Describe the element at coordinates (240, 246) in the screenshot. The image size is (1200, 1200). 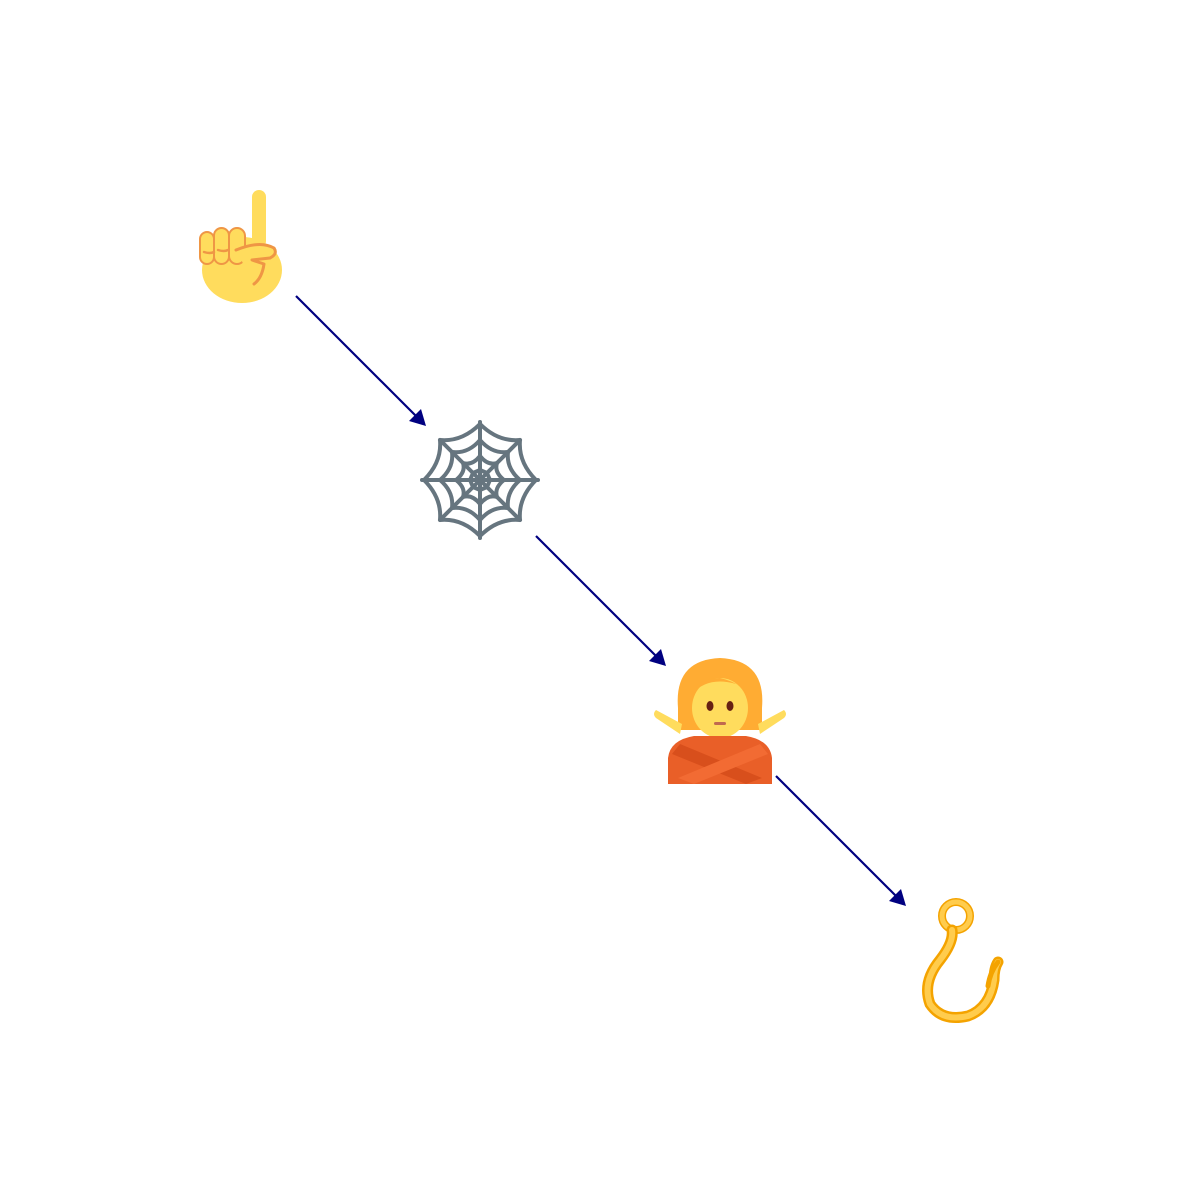
I see `index-pointing-up-icon` at that location.